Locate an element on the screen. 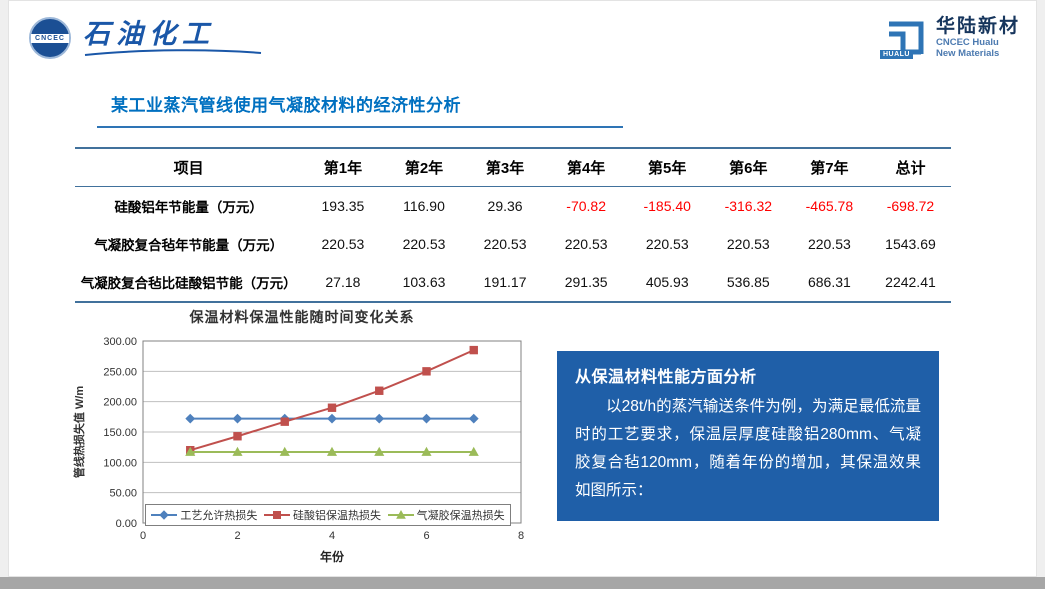 The height and width of the screenshot is (589, 1045). table-header-cell: 第3年 is located at coordinates (505, 168).